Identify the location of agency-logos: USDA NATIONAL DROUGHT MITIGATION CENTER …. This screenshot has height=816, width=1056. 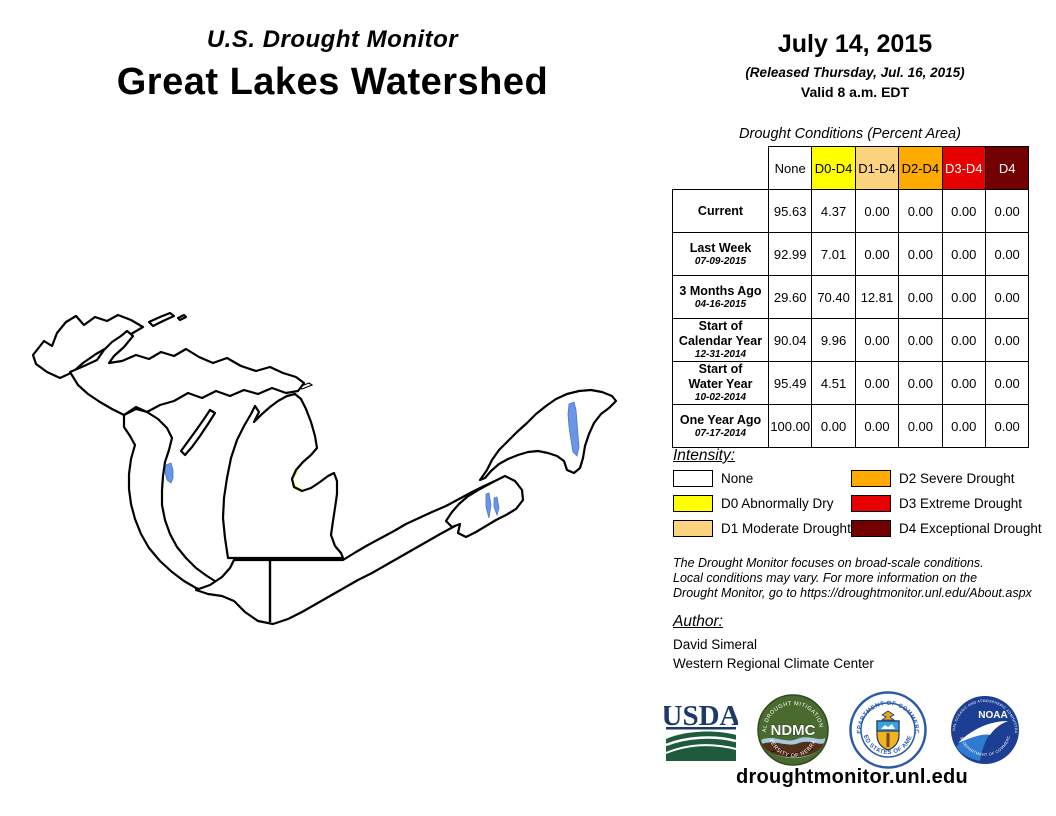
(844, 730).